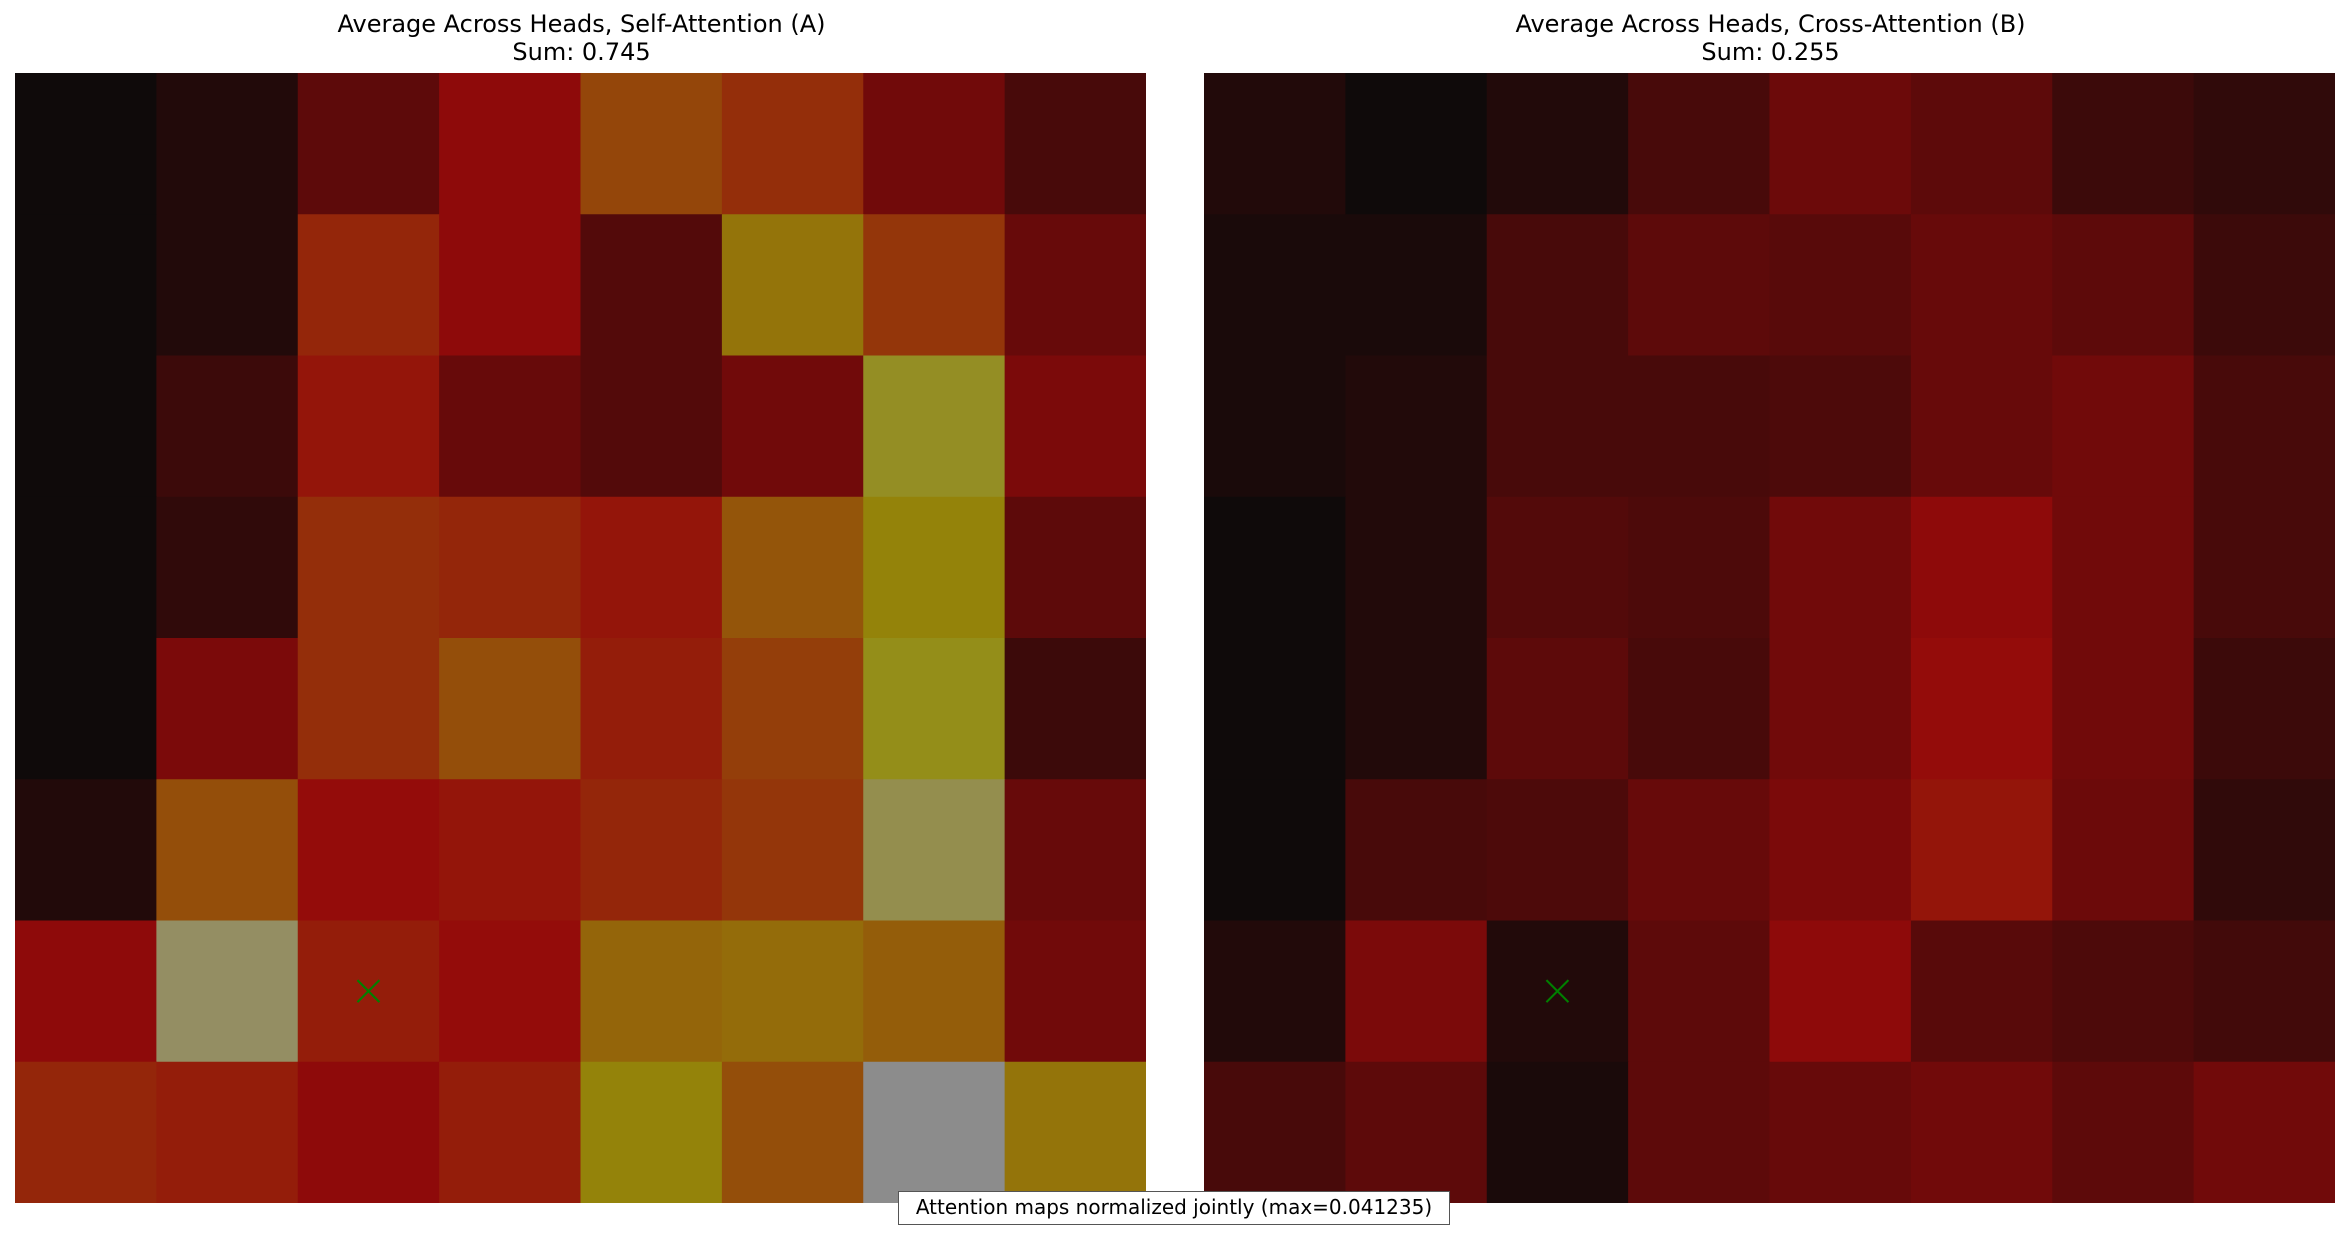  I want to click on self-attention-cell-r2-c4, so click(651, 426).